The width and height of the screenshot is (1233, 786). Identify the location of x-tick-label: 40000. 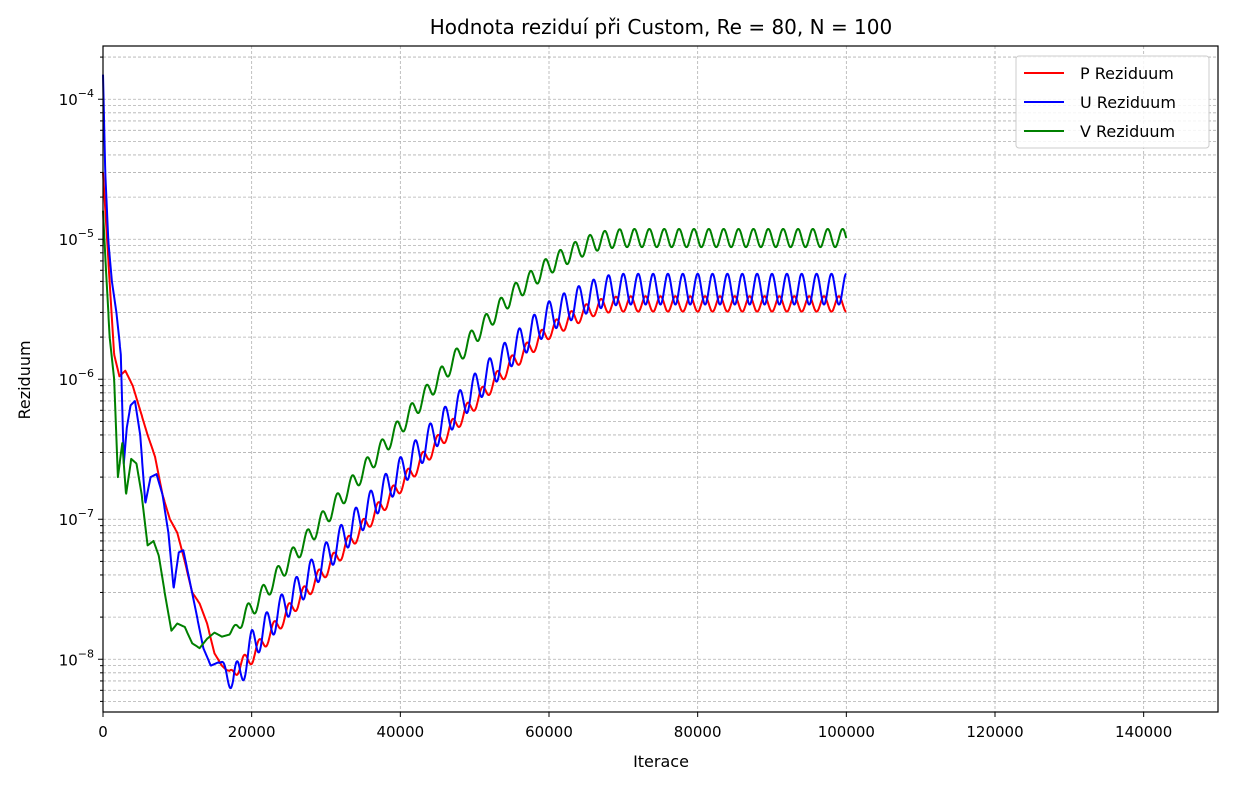
(400, 732).